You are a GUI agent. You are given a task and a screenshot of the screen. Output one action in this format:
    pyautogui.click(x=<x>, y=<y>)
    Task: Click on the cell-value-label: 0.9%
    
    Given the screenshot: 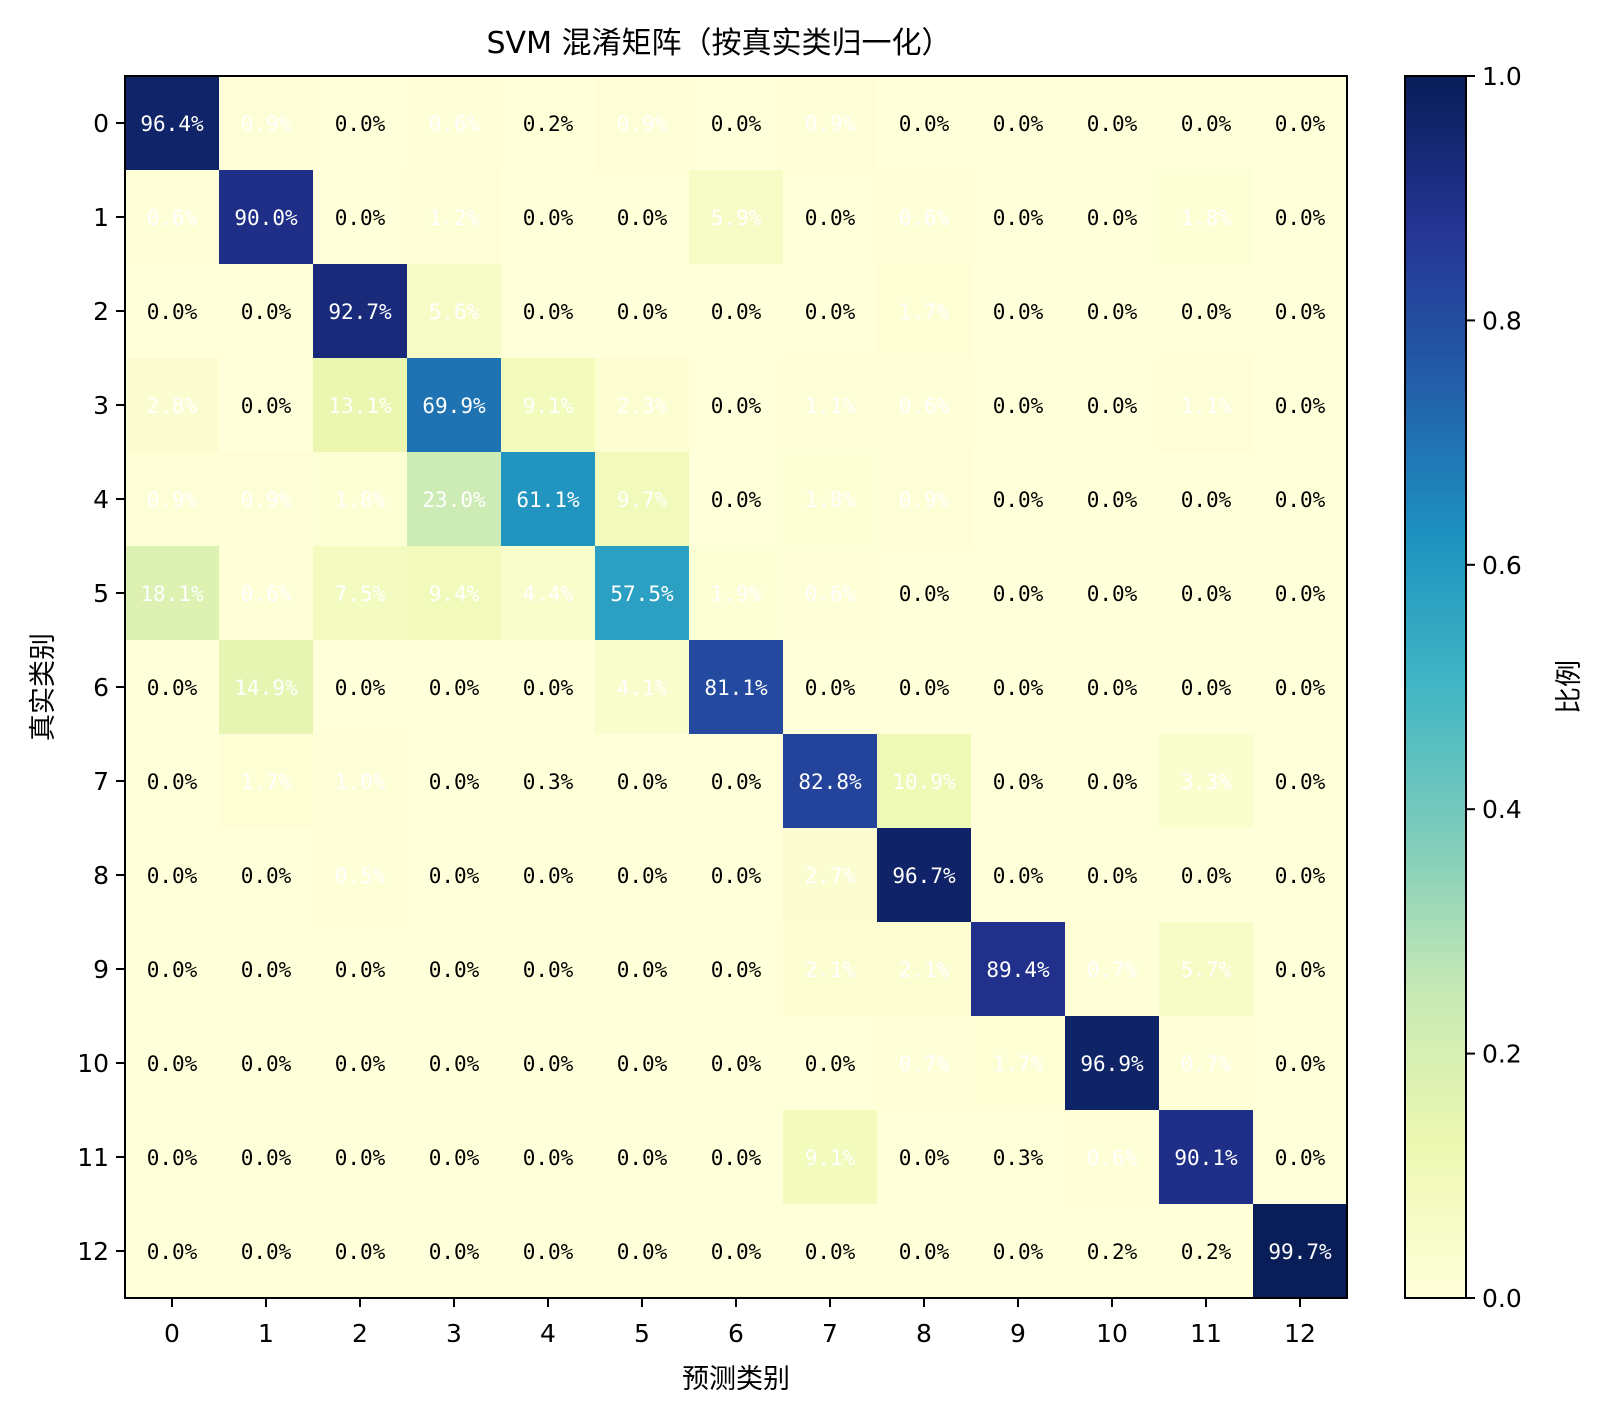 What is the action you would take?
    pyautogui.click(x=924, y=500)
    